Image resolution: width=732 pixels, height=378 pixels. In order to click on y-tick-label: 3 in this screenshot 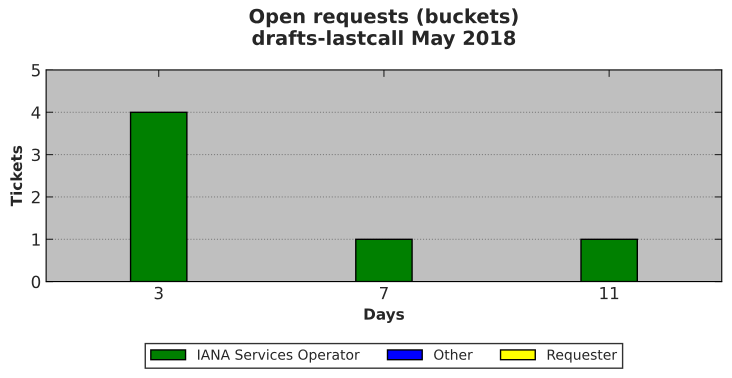, I will do `click(36, 155)`.